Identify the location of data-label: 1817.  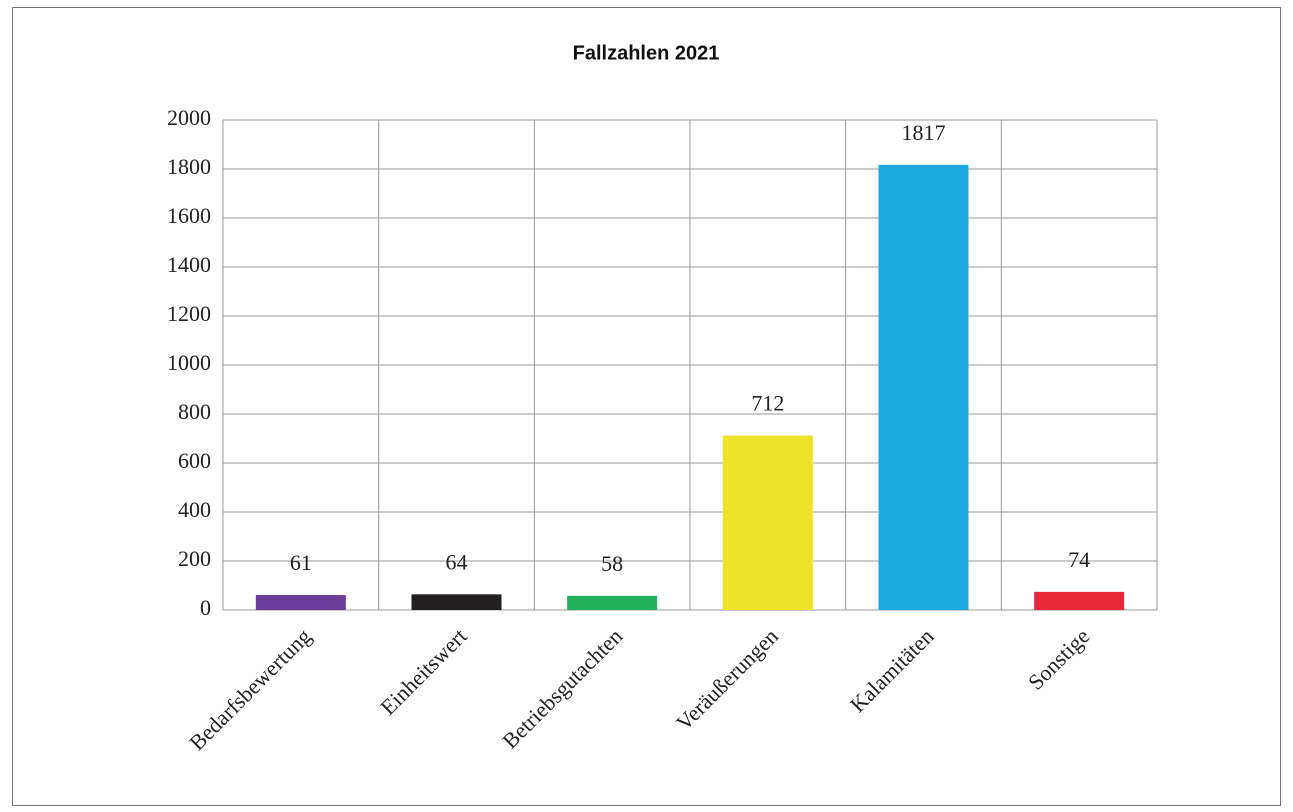
(924, 132).